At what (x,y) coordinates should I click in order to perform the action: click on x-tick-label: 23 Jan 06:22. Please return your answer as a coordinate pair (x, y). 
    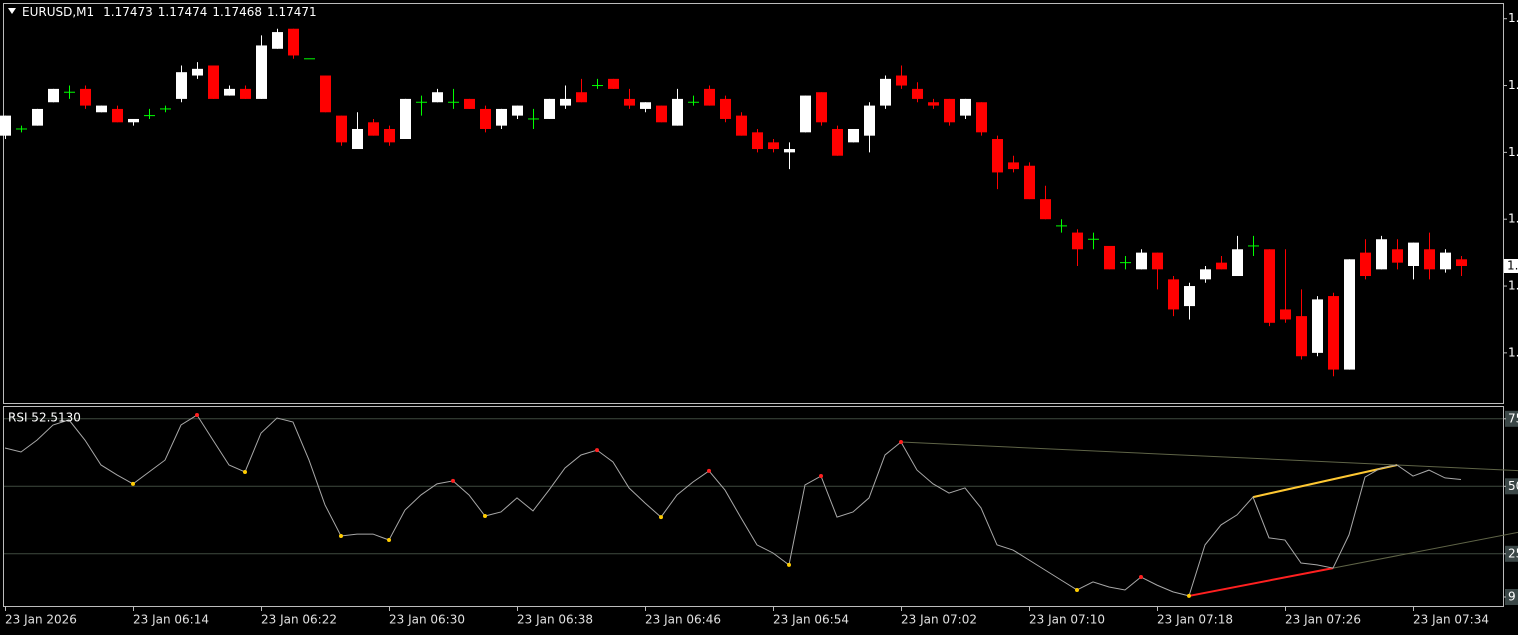
    Looking at the image, I should click on (299, 620).